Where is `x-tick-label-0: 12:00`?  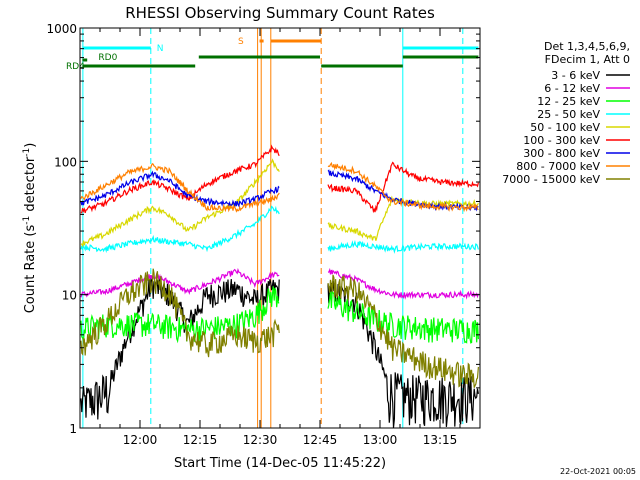 x-tick-label-0: 12:00 is located at coordinates (140, 440).